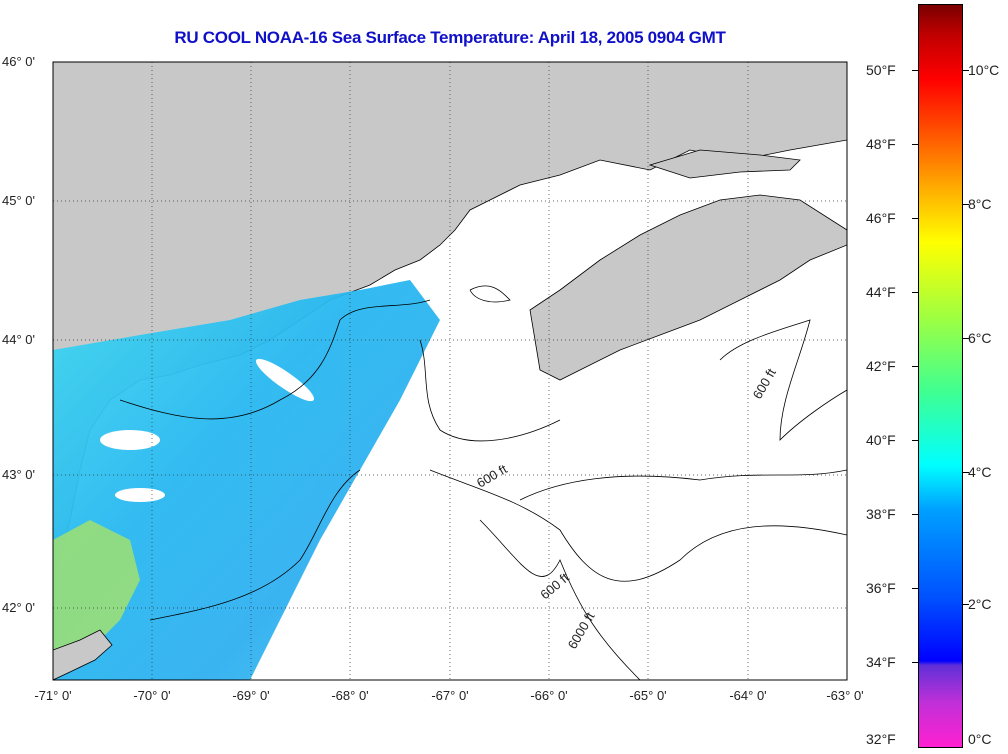  Describe the element at coordinates (18, 200) in the screenshot. I see `lat-label: 45° 0'` at that location.